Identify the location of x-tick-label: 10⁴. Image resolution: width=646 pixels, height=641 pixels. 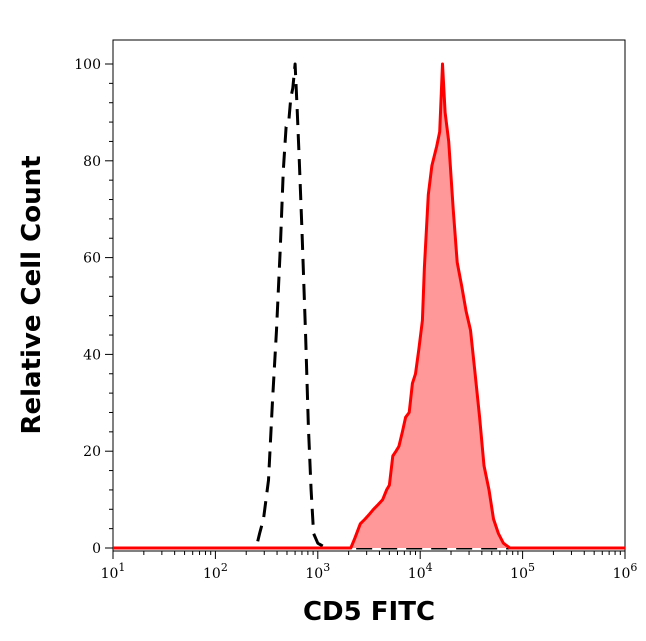
(420, 571).